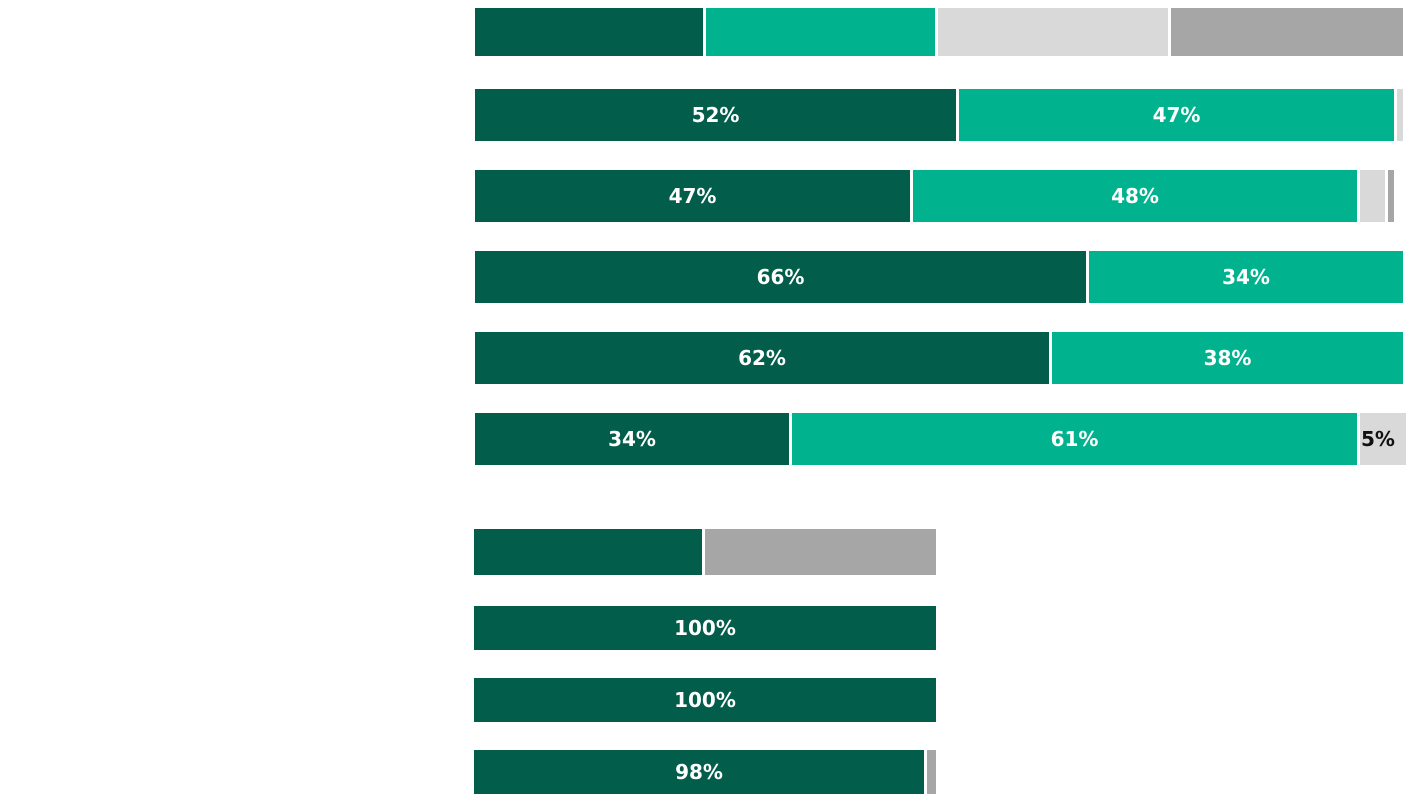 The width and height of the screenshot is (1413, 809). Describe the element at coordinates (1176, 115) in the screenshot. I see `bar-agree-row-1: 47%` at that location.